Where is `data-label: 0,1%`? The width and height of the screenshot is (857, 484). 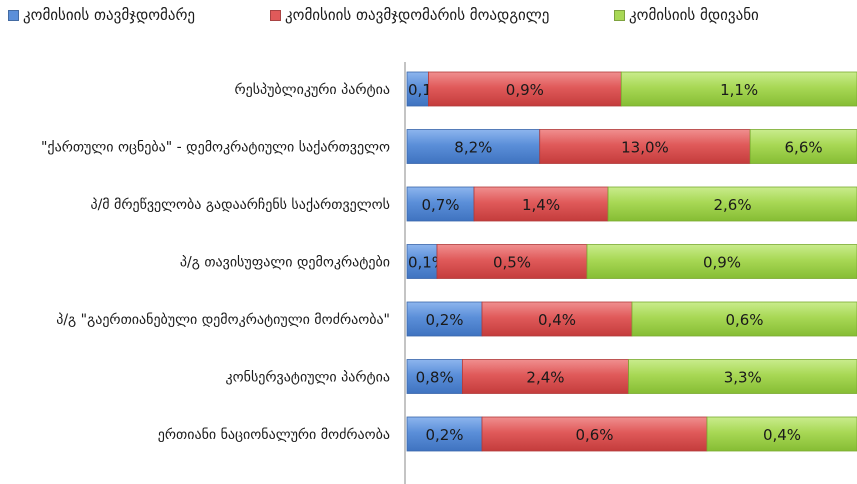 data-label: 0,1% is located at coordinates (427, 263).